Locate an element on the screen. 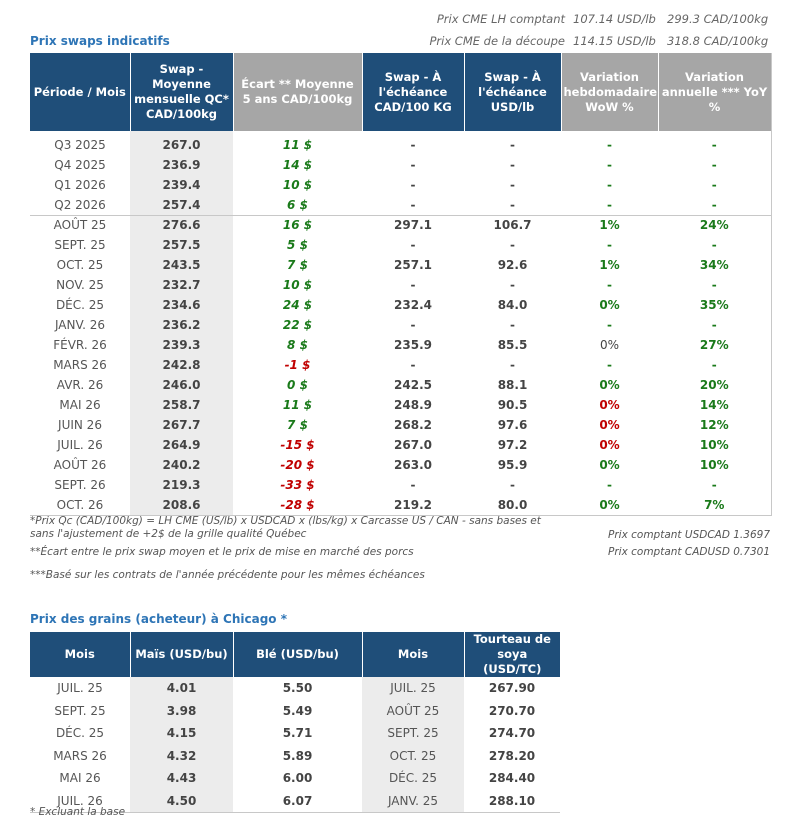 This screenshot has width=795, height=832. col-header-soya: Tourteau de soya (USD/TC) is located at coordinates (512, 654).